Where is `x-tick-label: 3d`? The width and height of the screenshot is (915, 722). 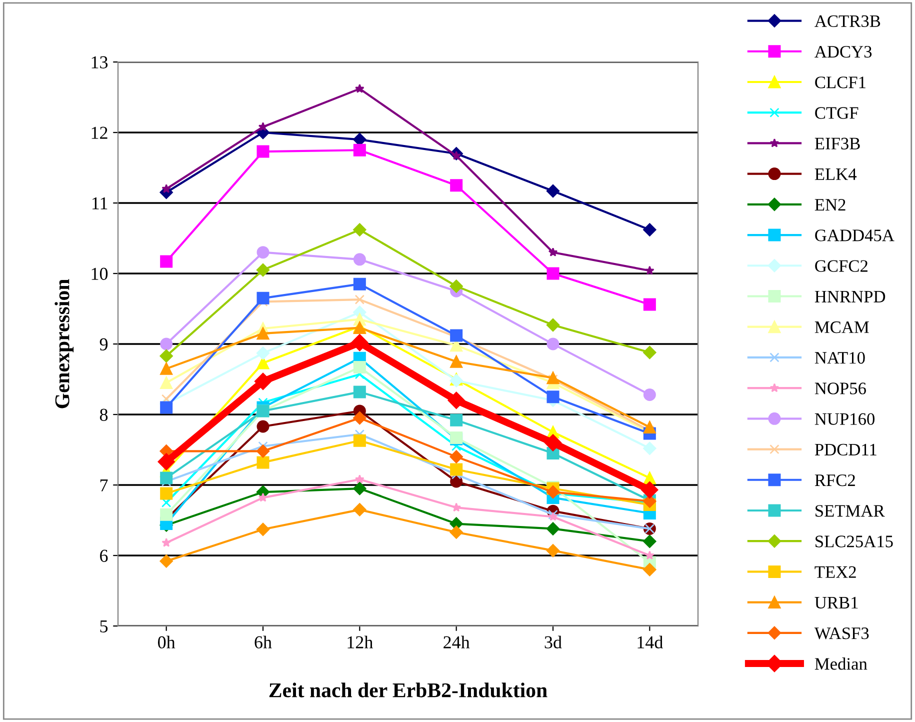 x-tick-label: 3d is located at coordinates (553, 642).